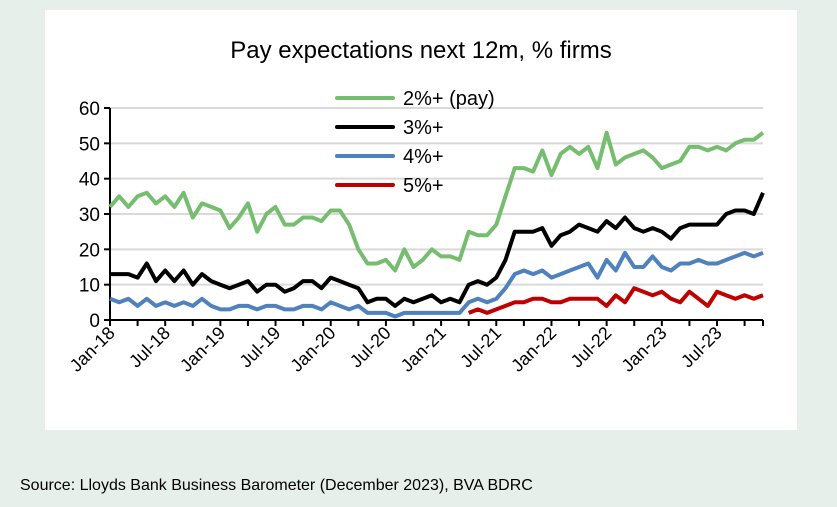 Image resolution: width=837 pixels, height=507 pixels. Describe the element at coordinates (202, 349) in the screenshot. I see `x-tick-label: Jan-19` at that location.